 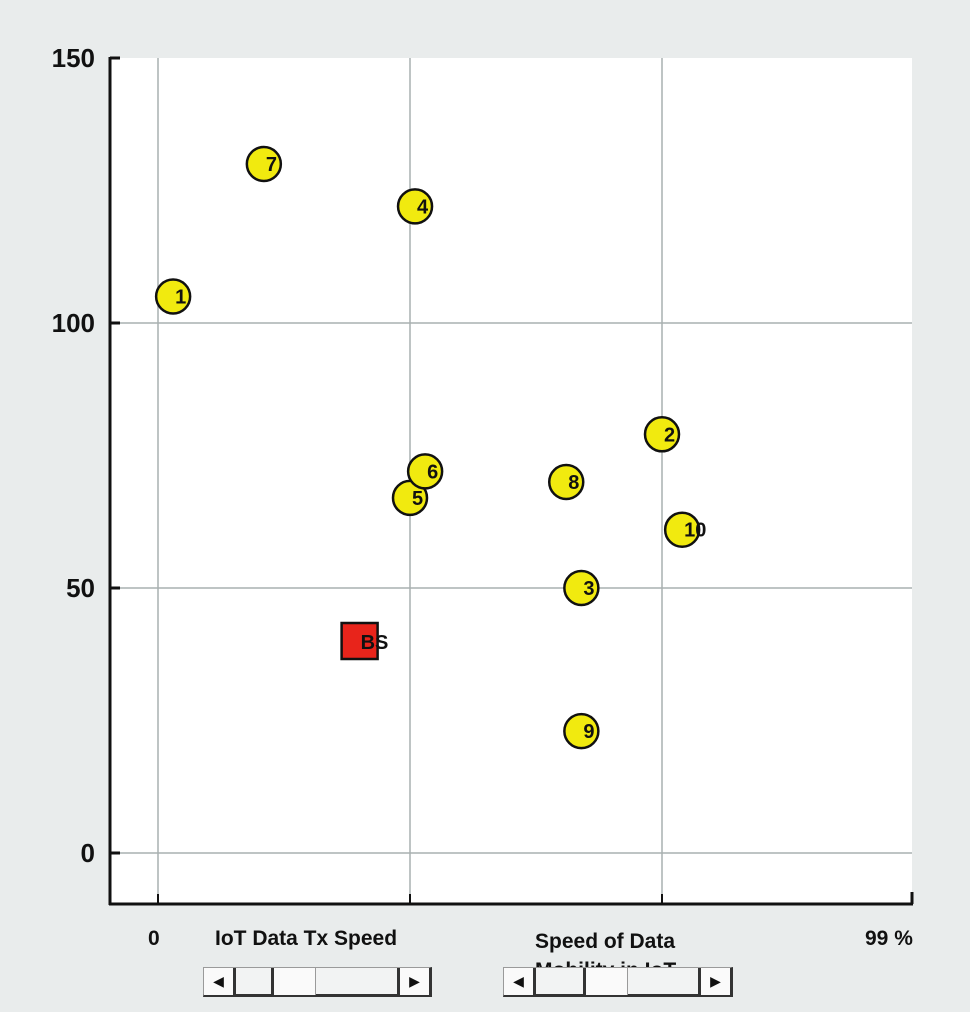 I want to click on slider2-thumb, so click(x=605, y=981).